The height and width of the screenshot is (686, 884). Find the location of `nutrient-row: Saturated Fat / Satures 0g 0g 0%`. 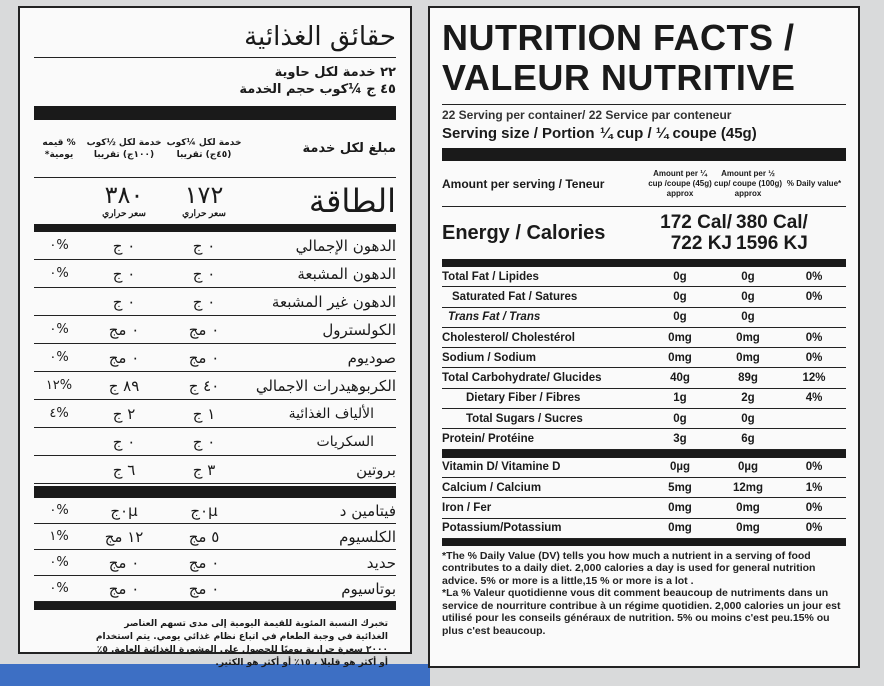

nutrient-row: Saturated Fat / Satures 0g 0g 0% is located at coordinates (644, 297).